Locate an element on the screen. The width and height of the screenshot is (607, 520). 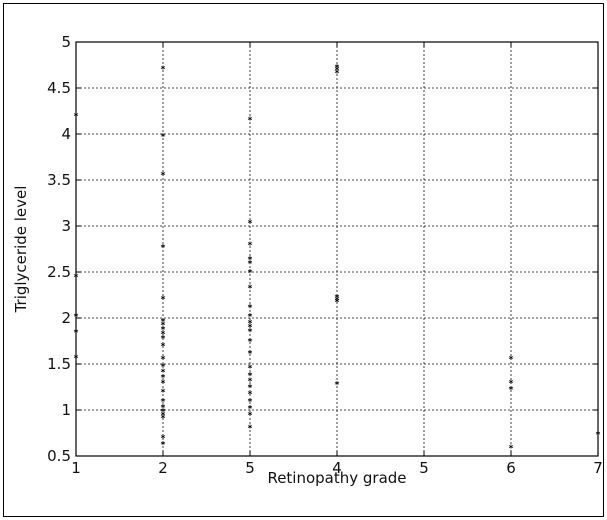
x-tick-label: 6 is located at coordinates (511, 468).